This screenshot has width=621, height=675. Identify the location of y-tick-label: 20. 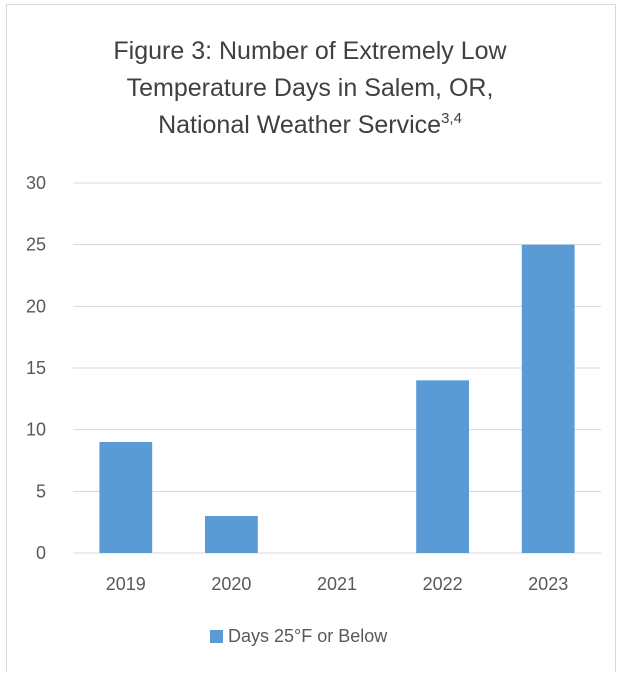
(36, 306).